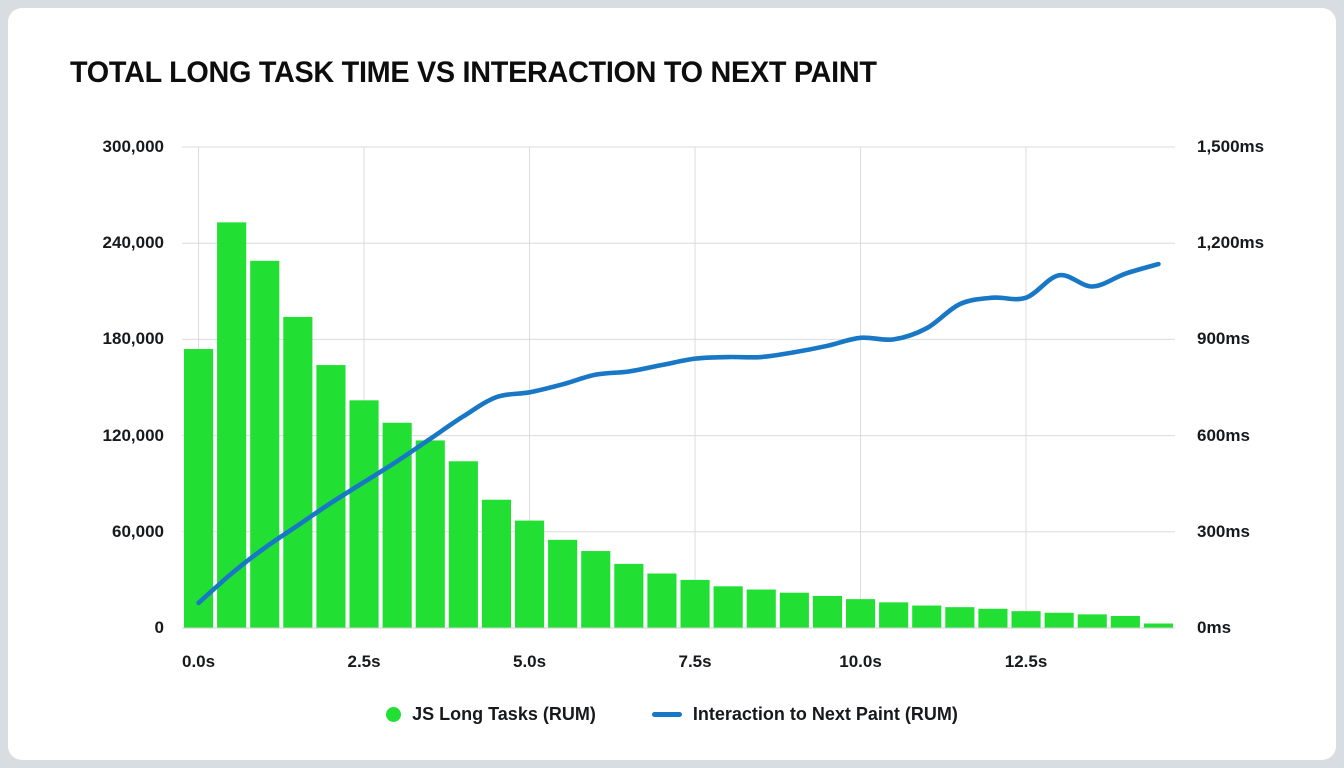 The width and height of the screenshot is (1344, 768). What do you see at coordinates (1231, 146) in the screenshot?
I see `y-axis-right-tick: 1,500ms` at bounding box center [1231, 146].